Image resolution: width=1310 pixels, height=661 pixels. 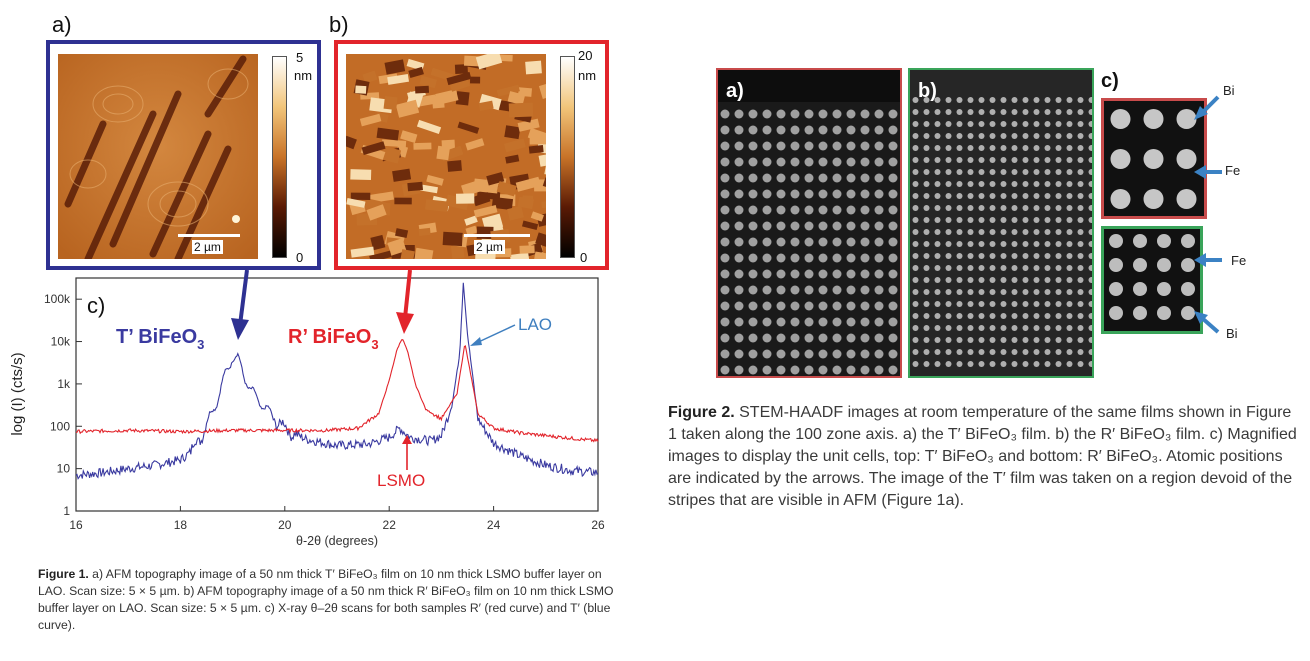 I want to click on atom-label-bottom-fe: Fe, so click(x=1239, y=260).